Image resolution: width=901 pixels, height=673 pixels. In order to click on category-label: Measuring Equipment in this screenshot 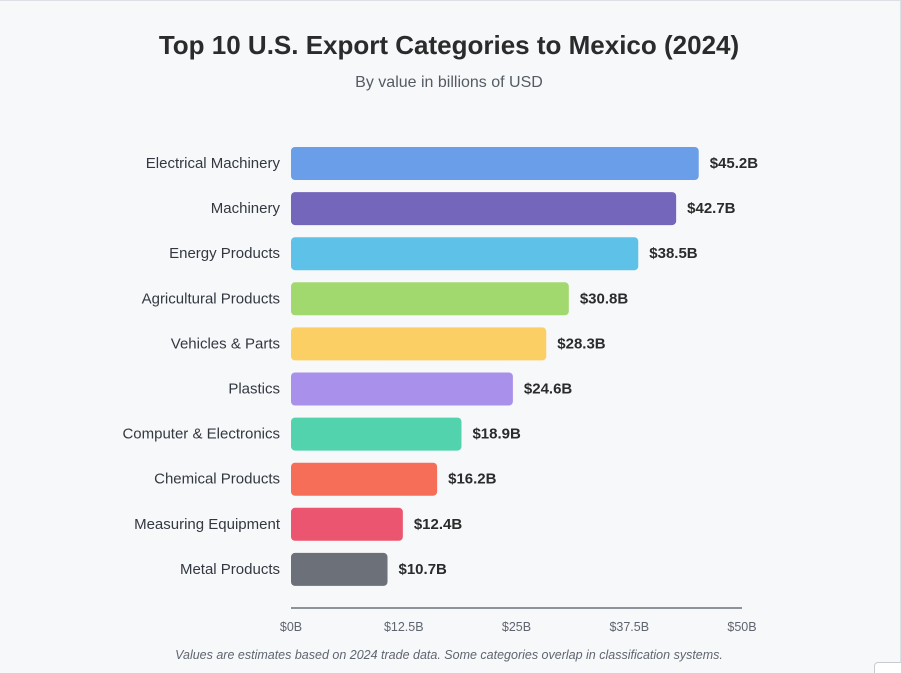, I will do `click(207, 524)`.